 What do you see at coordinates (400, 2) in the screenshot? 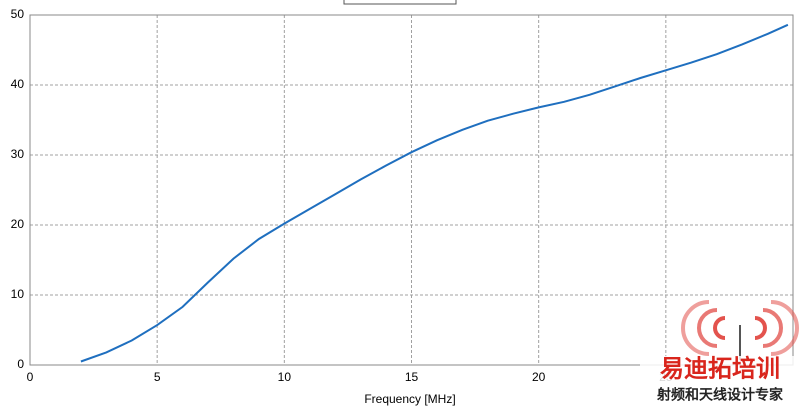
I see `legend-box` at bounding box center [400, 2].